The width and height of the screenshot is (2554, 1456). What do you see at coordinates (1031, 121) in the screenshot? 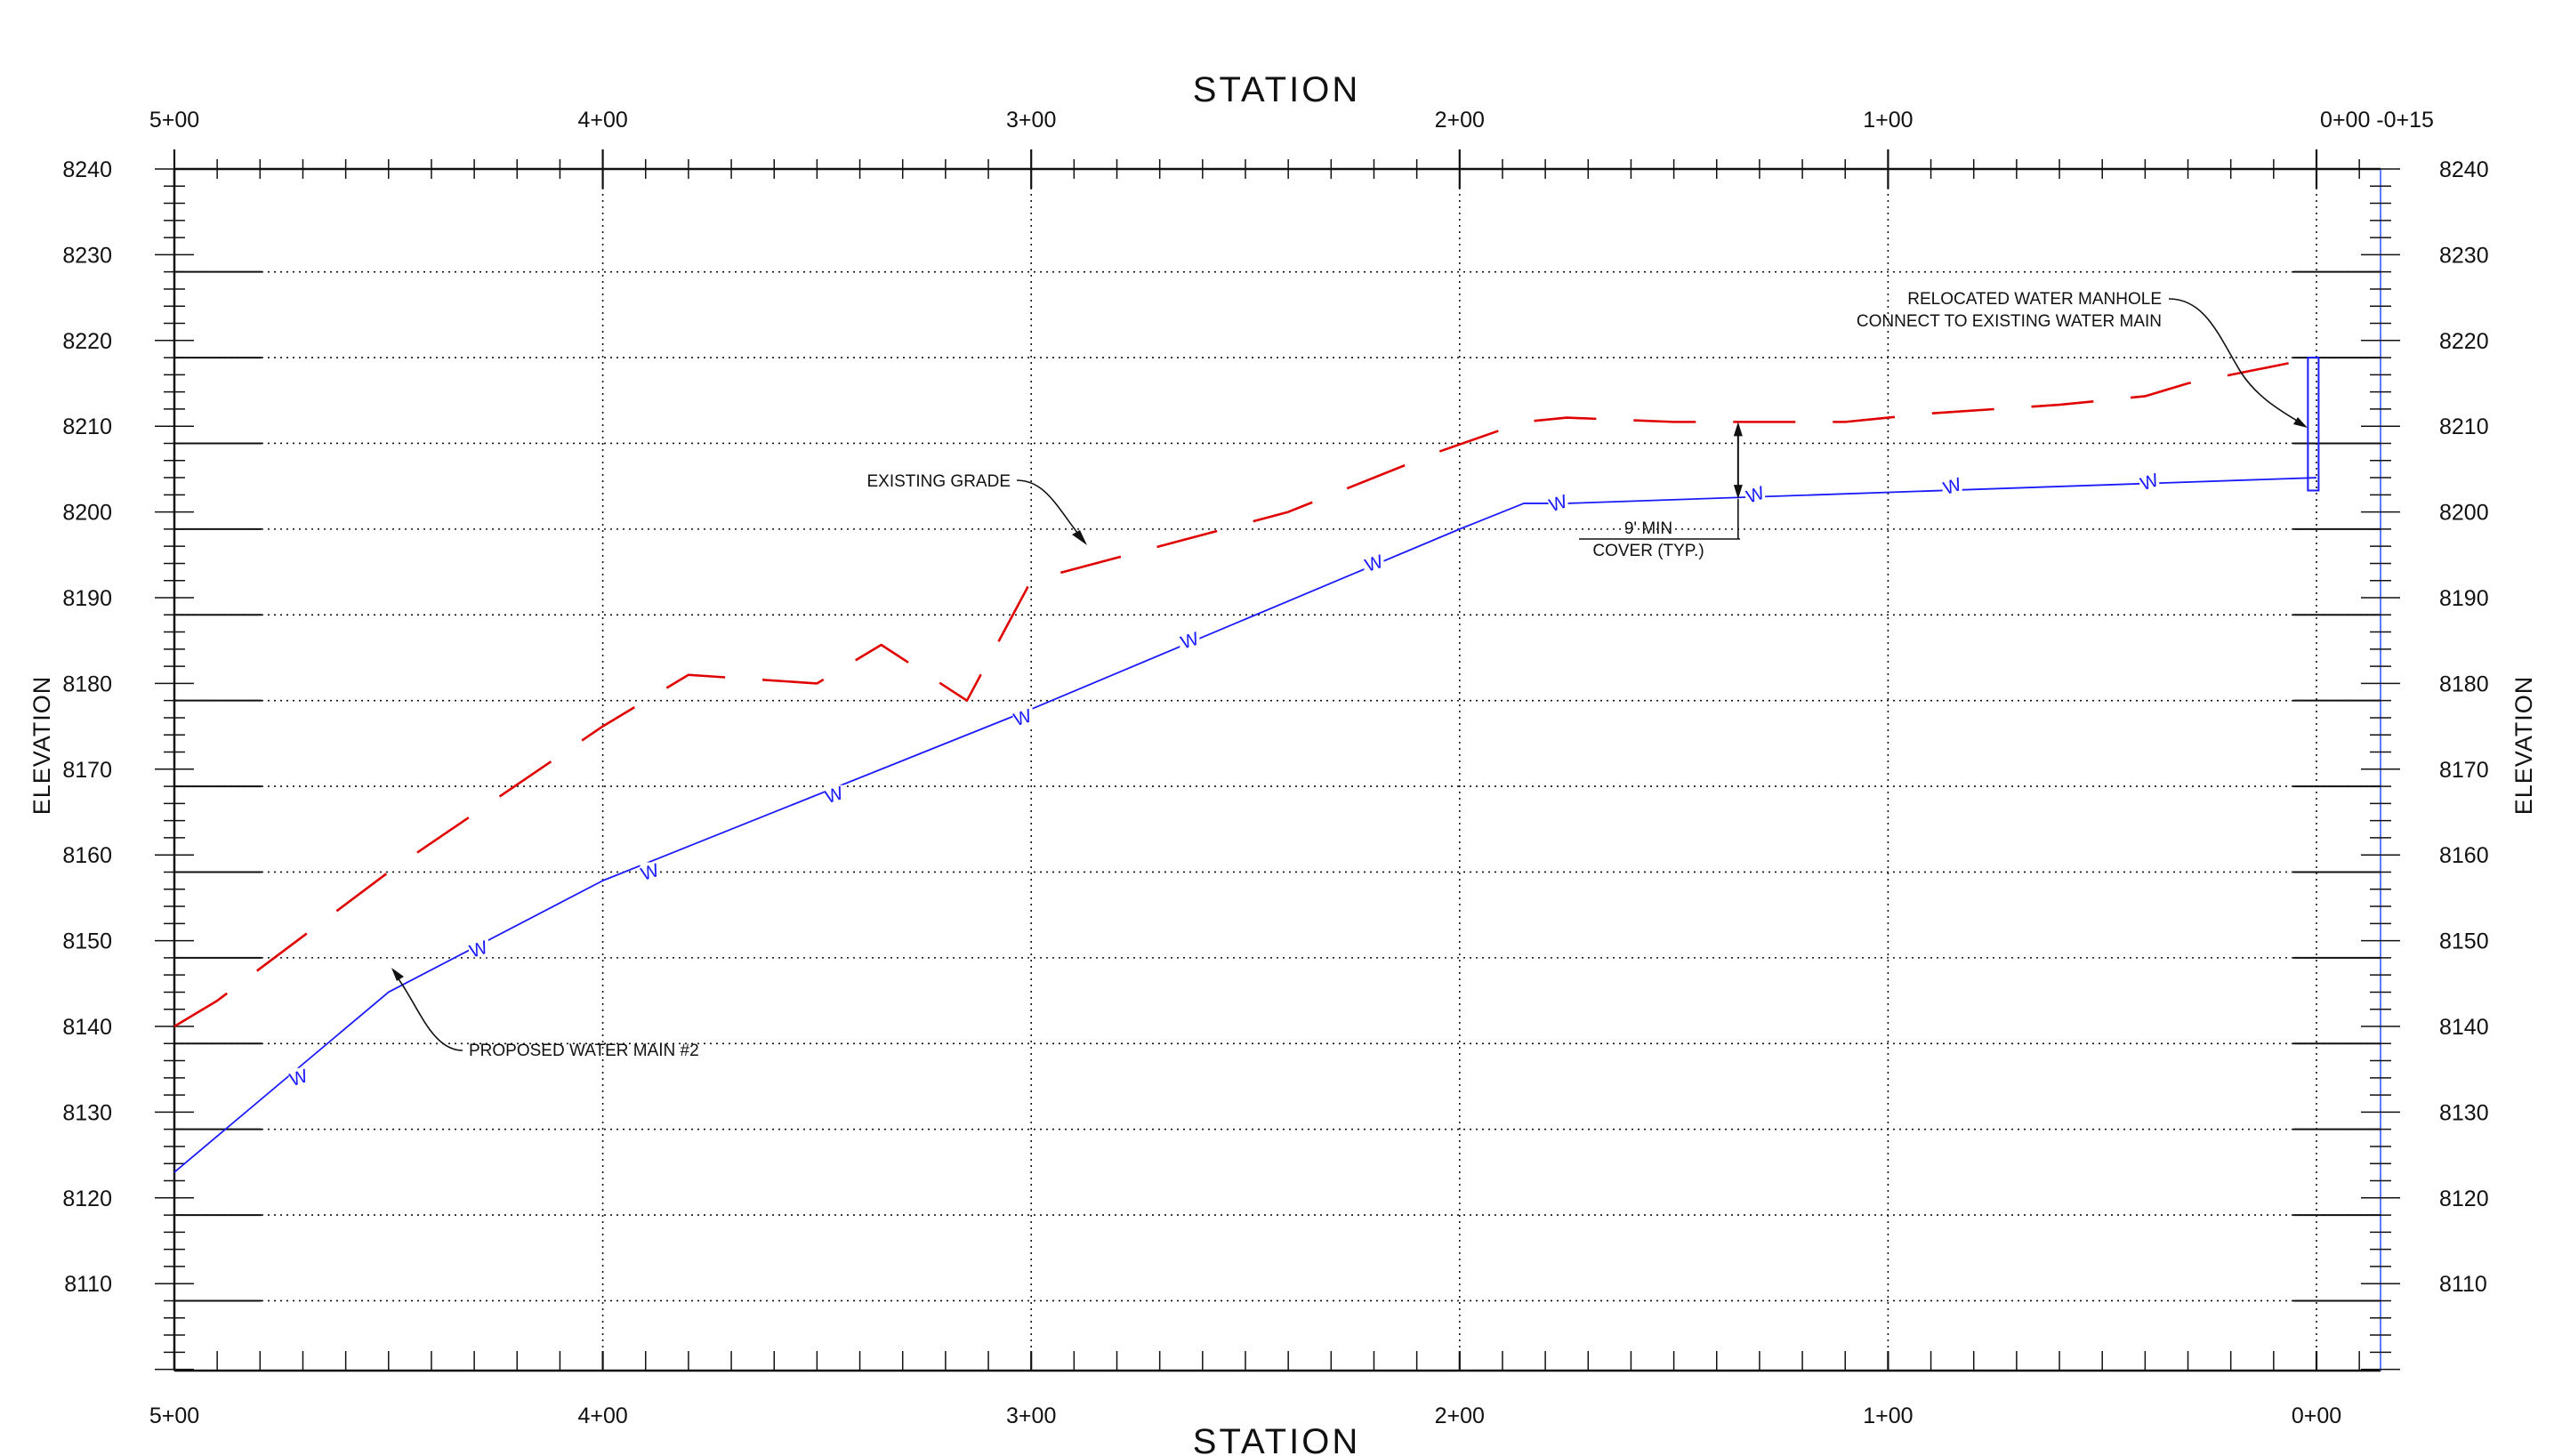
I see `top-station-label: 3+00` at bounding box center [1031, 121].